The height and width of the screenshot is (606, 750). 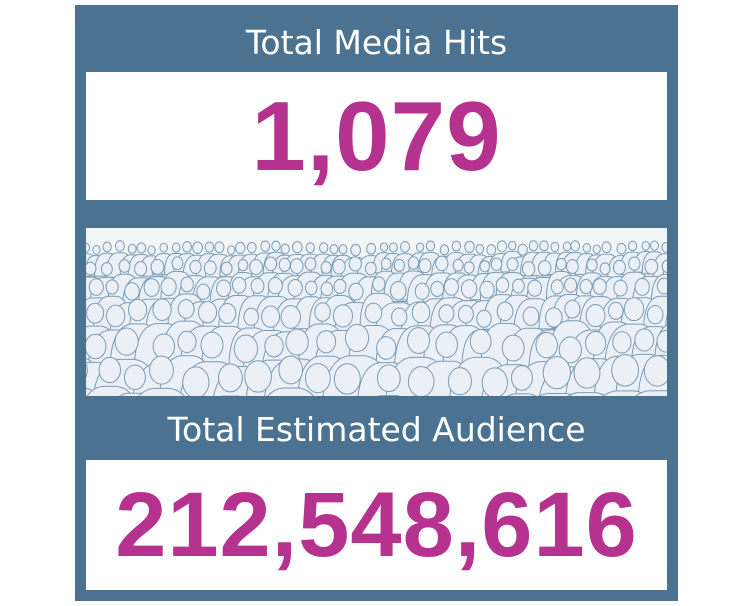 I want to click on media-hits-value: 1,079, so click(x=376, y=135).